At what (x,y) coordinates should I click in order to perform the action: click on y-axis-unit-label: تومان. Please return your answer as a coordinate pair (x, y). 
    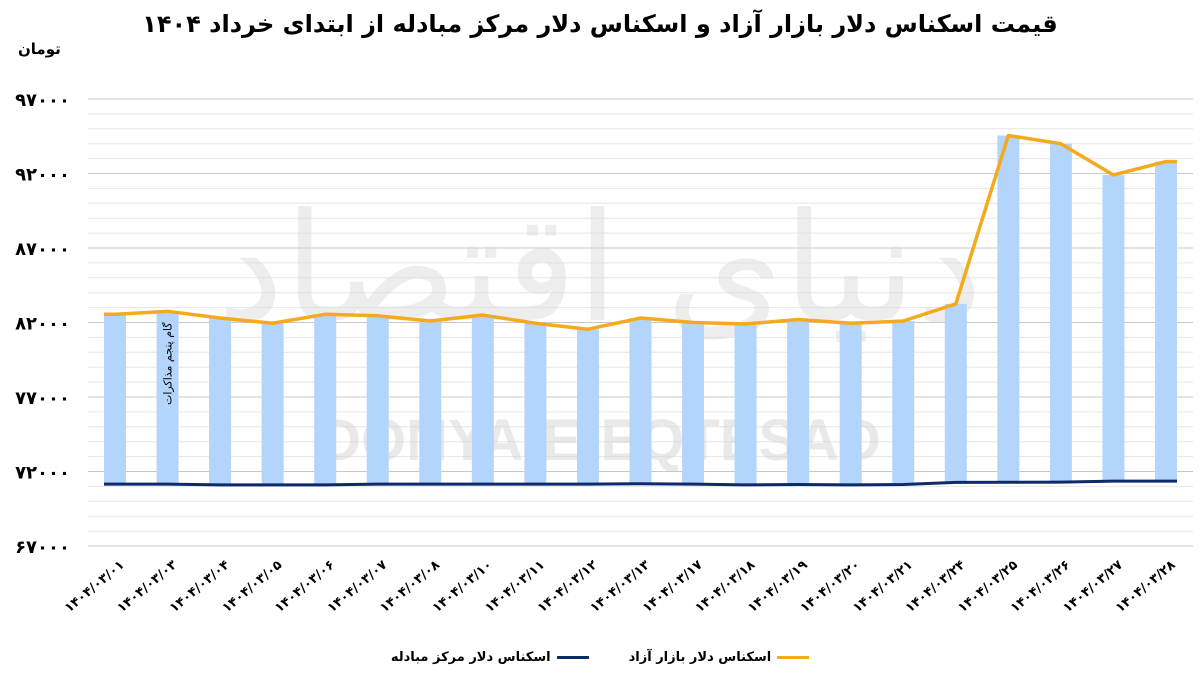
    Looking at the image, I should click on (39, 49).